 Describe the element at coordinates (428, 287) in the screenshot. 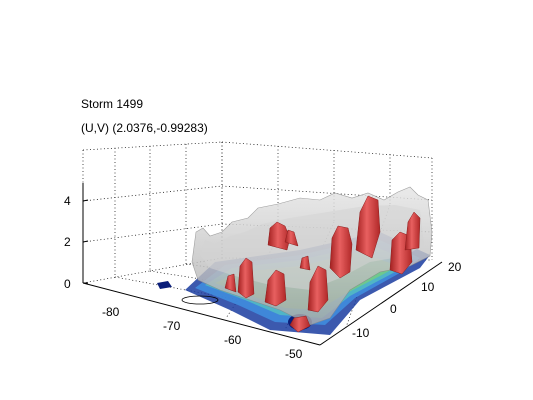

I see `y-tick-label: 10` at that location.